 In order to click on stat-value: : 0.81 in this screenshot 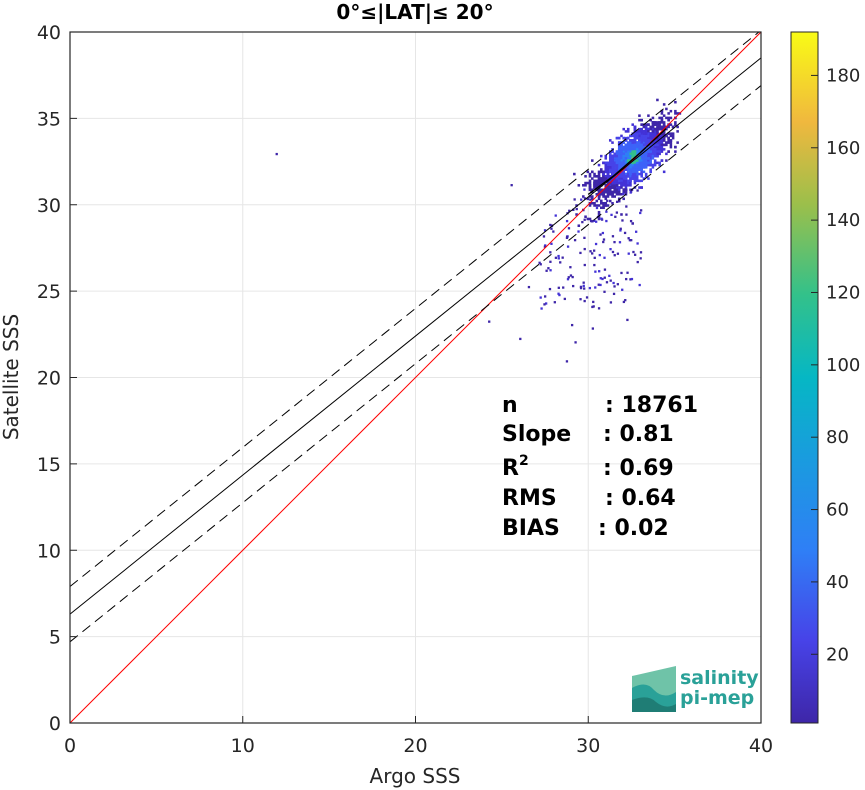, I will do `click(638, 434)`.